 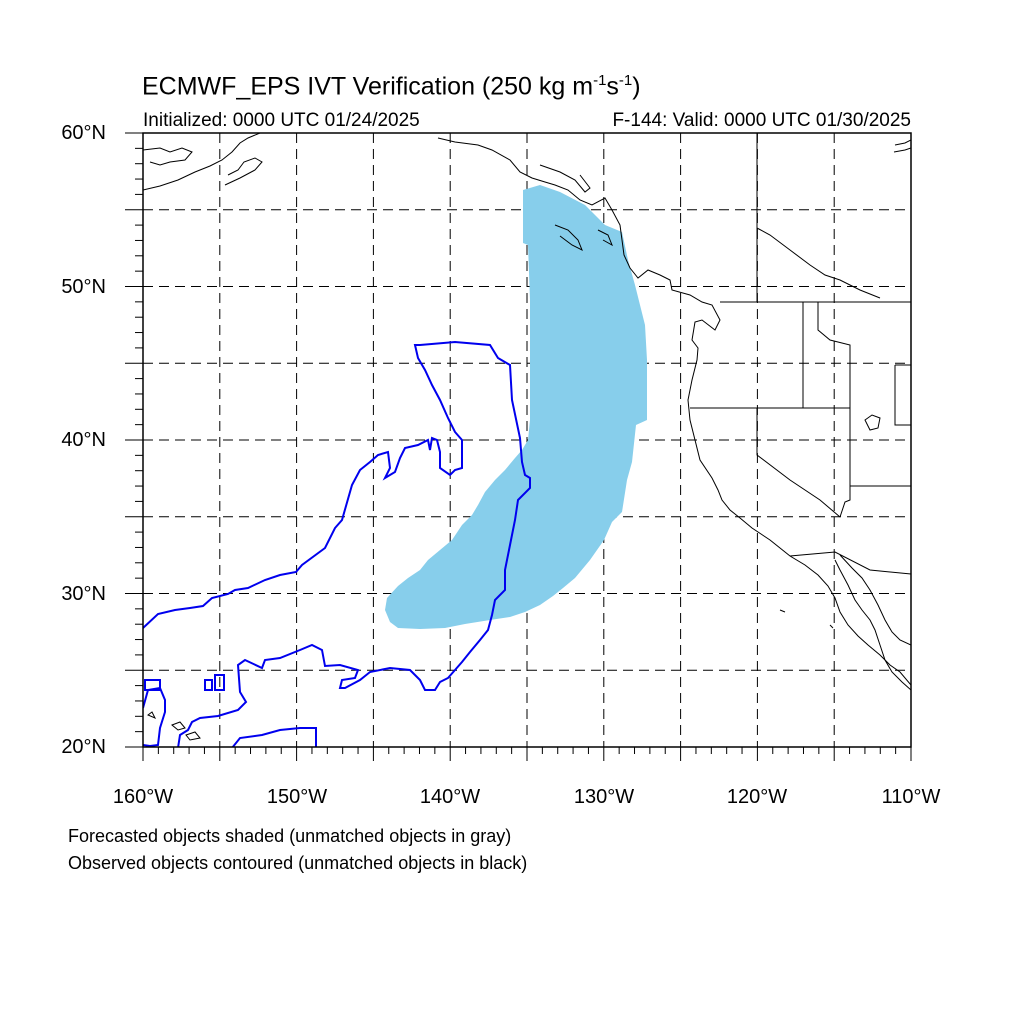 What do you see at coordinates (83, 594) in the screenshot?
I see `lat-label-30n: 30°N` at bounding box center [83, 594].